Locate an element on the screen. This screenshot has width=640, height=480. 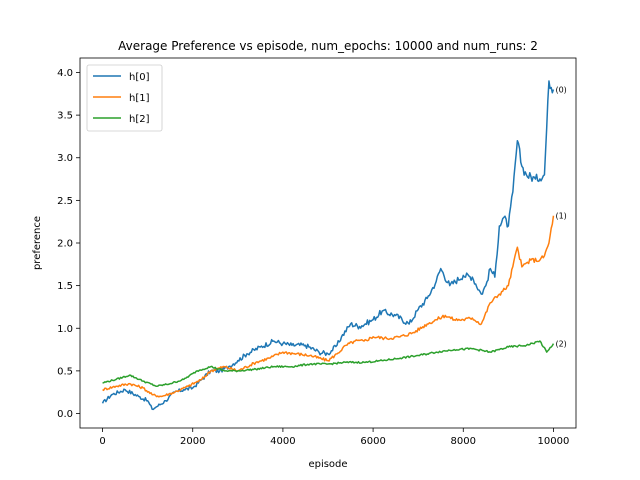
x-tick-label: 10000 is located at coordinates (554, 441).